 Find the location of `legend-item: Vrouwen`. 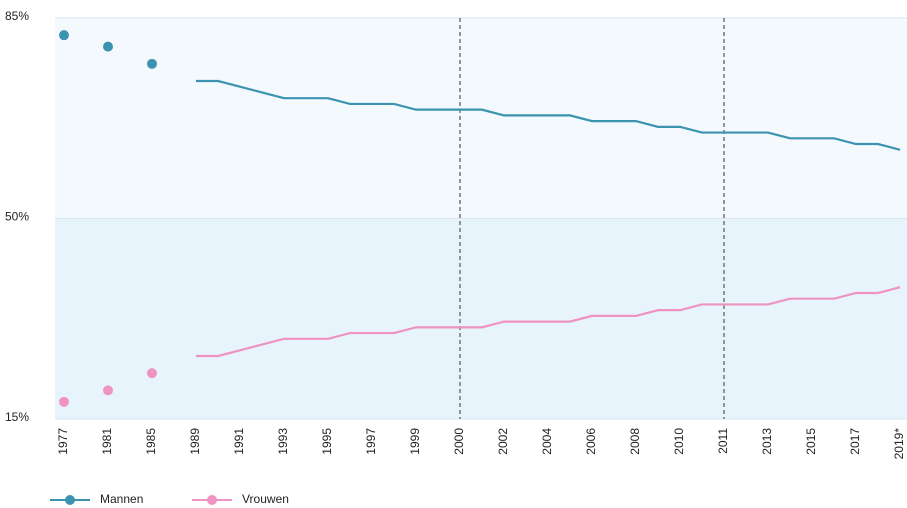

legend-item: Vrouwen is located at coordinates (240, 499).